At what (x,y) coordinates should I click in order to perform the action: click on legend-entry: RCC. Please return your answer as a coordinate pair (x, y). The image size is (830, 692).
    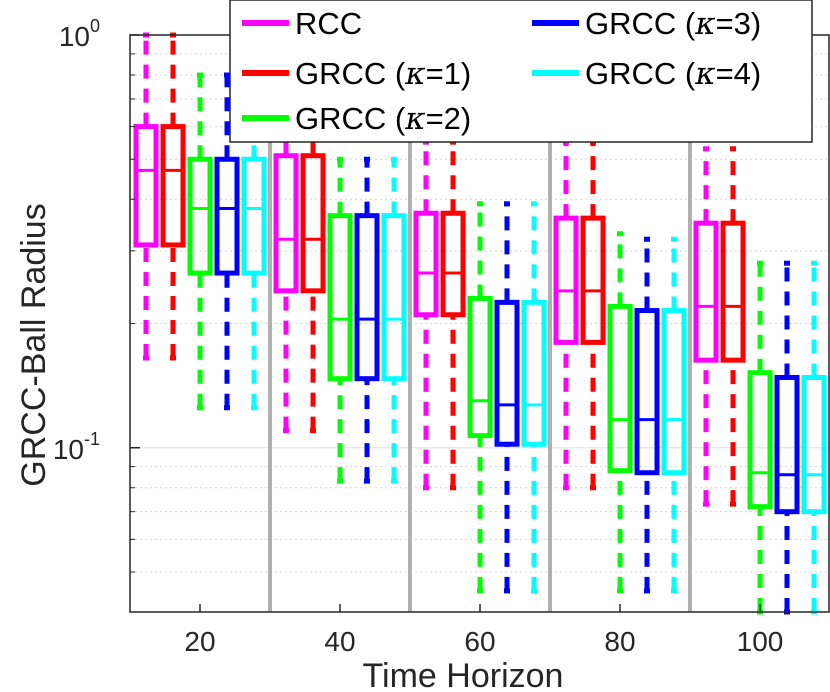
    Looking at the image, I should click on (302, 23).